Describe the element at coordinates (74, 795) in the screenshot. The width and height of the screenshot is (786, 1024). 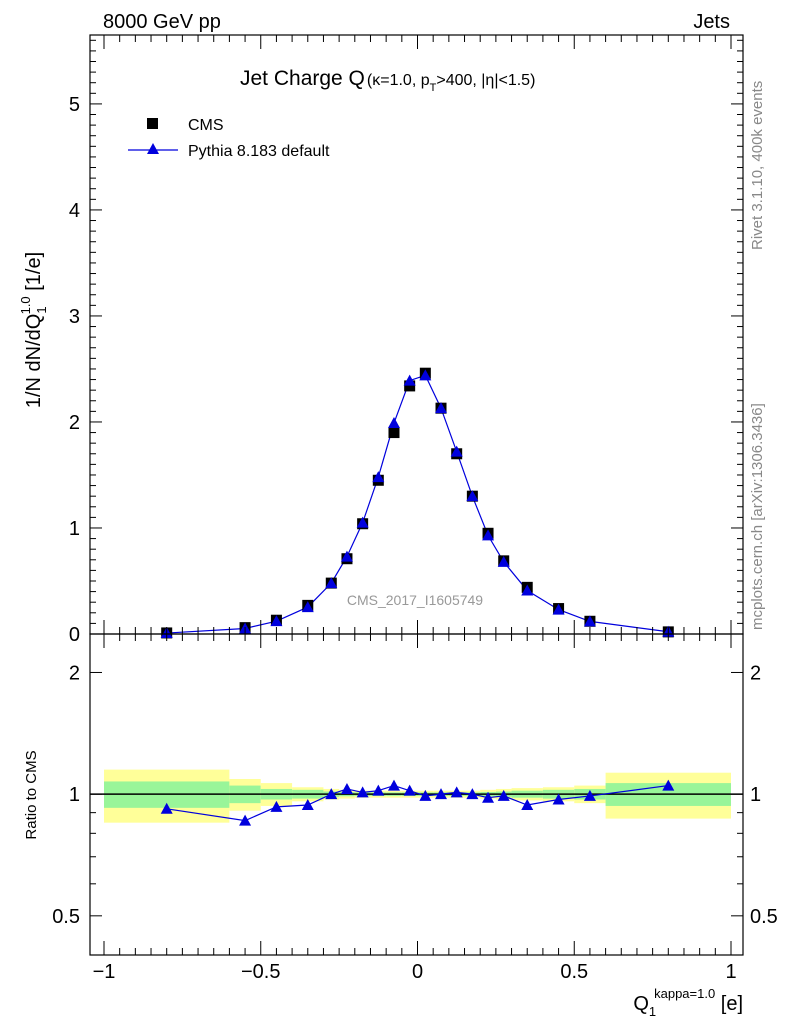
I see `ratio-y-tick-label: 1` at that location.